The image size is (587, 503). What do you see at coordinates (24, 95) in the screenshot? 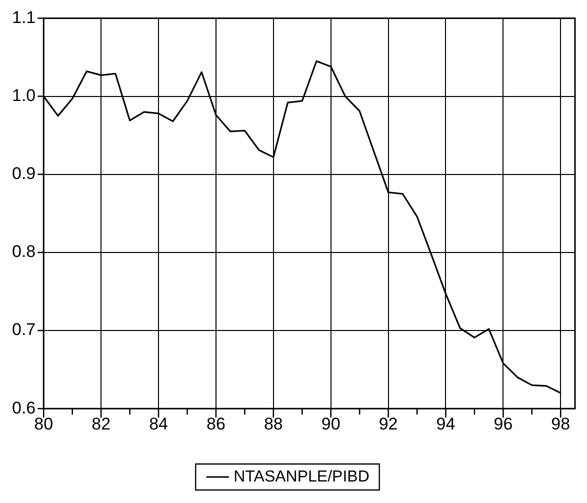
I see `y-tick-label: 1.0` at bounding box center [24, 95].